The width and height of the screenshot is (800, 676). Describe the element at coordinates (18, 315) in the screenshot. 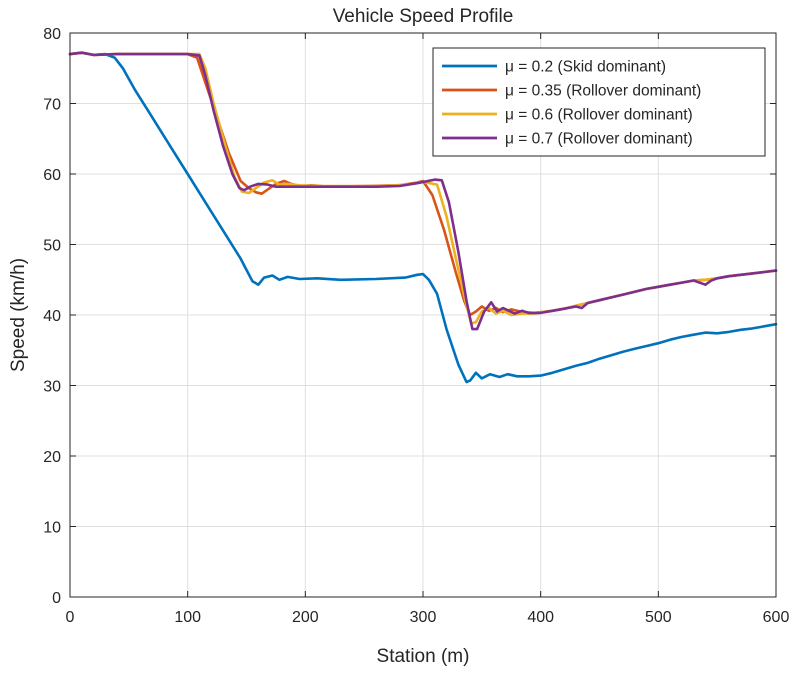

I see `y-axis-label: Speed (km/h)` at that location.